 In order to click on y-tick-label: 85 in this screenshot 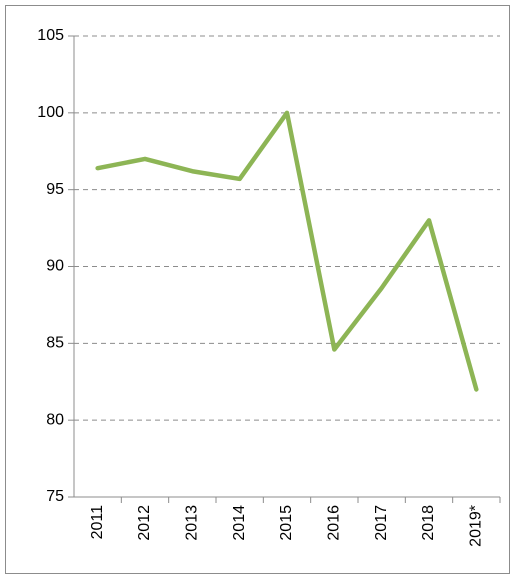, I will do `click(55, 343)`.